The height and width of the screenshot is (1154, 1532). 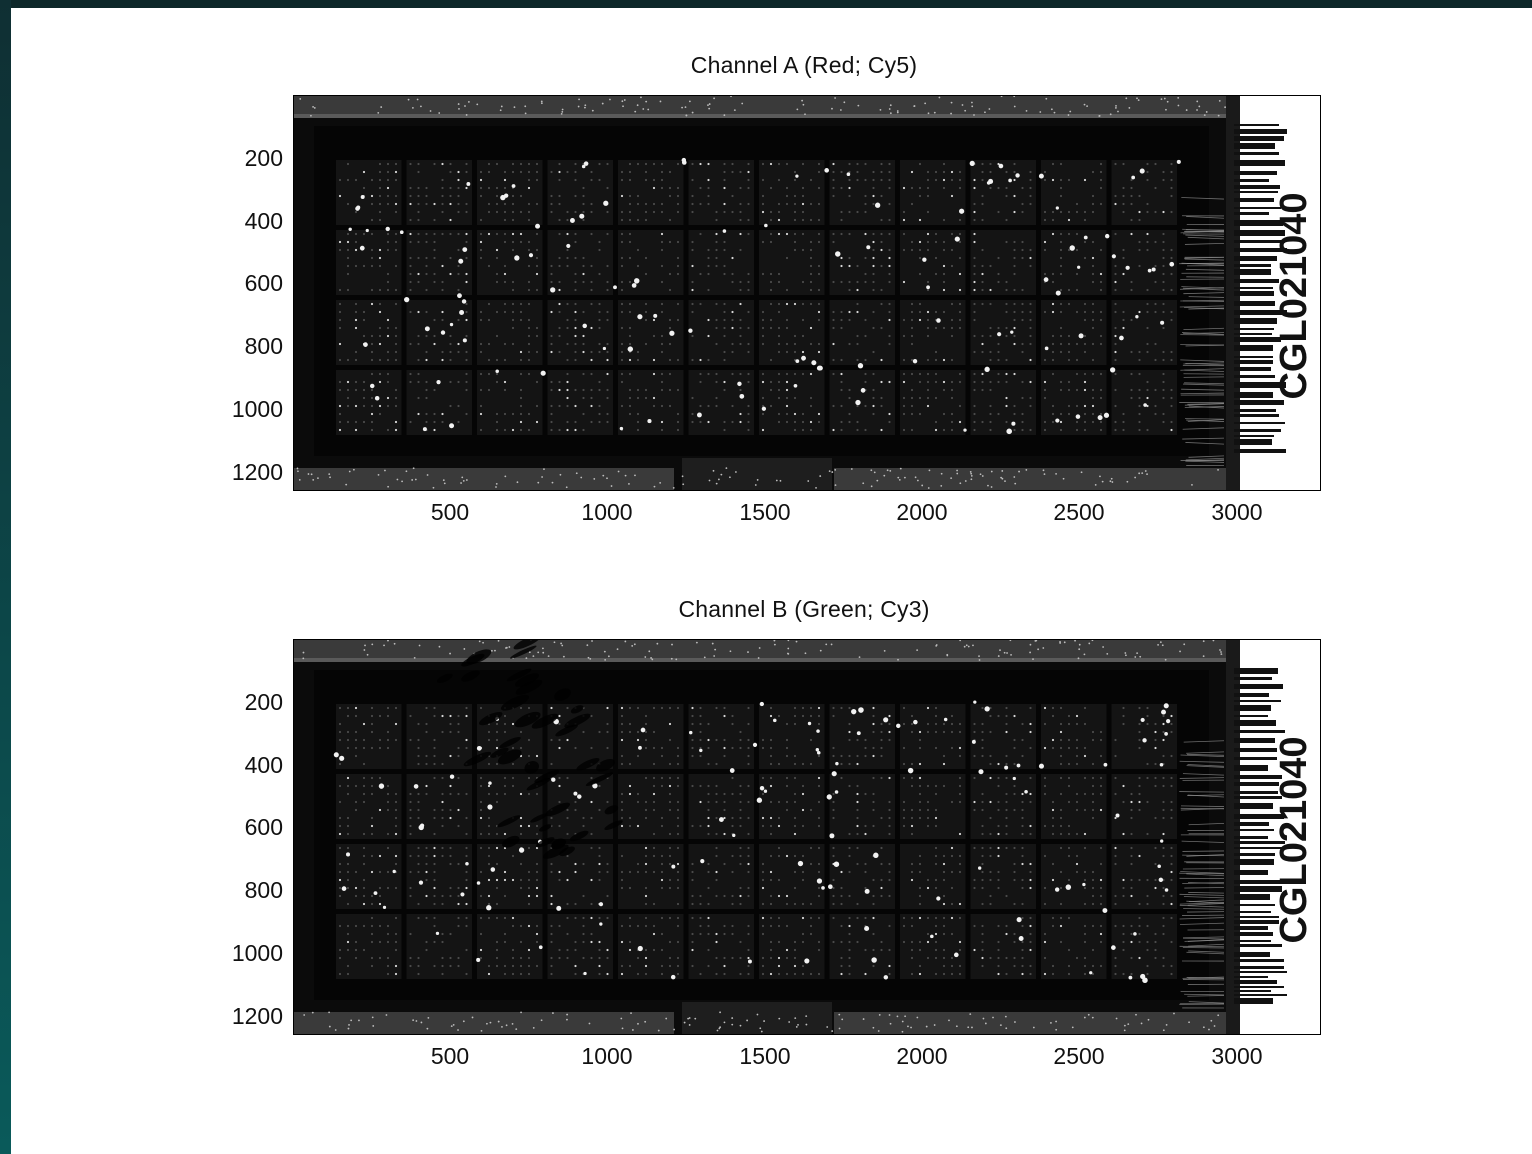 I want to click on x-tick-label: 500, so click(x=450, y=1056).